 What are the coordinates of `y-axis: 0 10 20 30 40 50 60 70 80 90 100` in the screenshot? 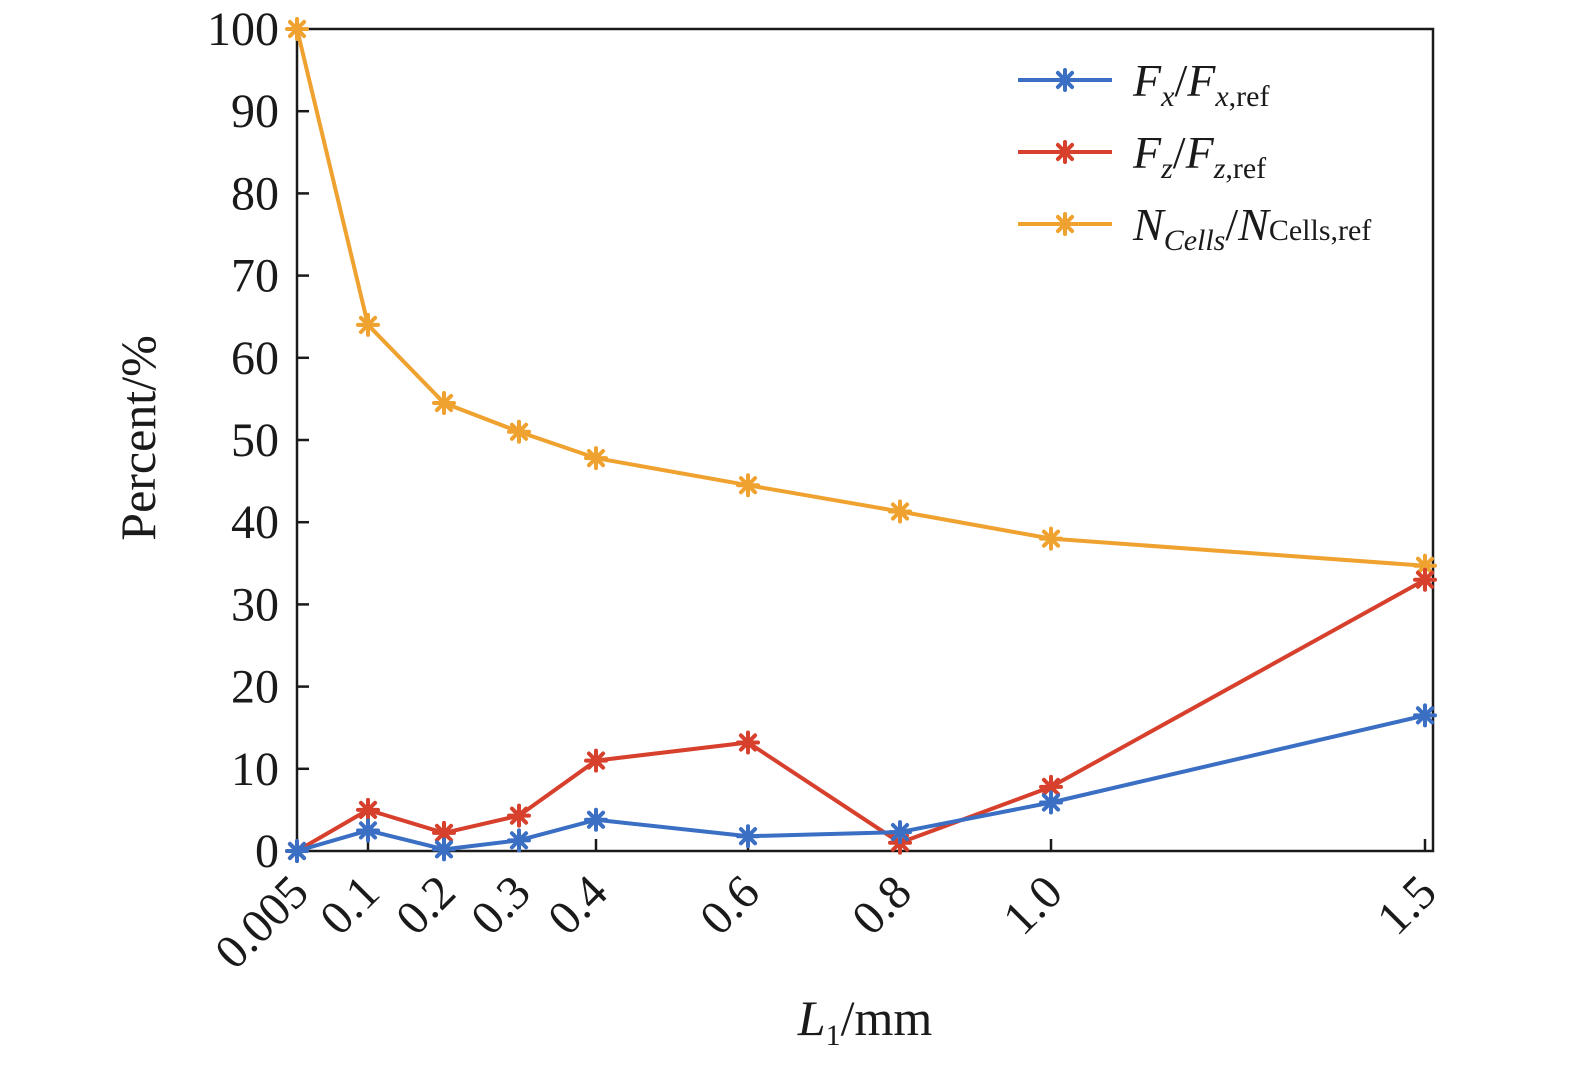 It's located at (258, 440).